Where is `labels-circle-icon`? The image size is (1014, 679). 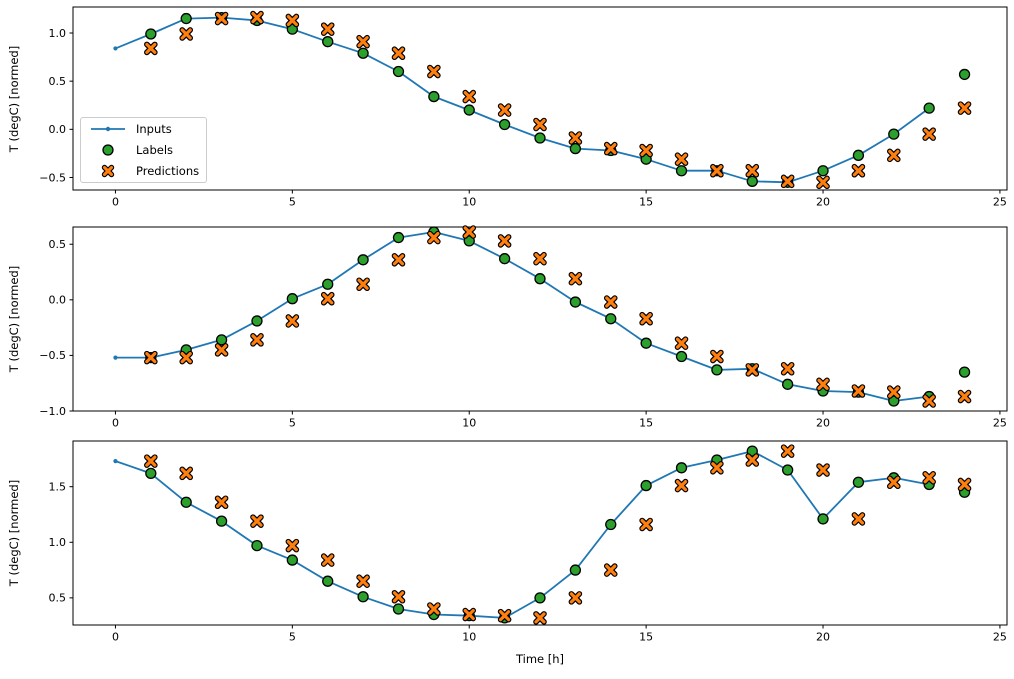
labels-circle-icon is located at coordinates (108, 150).